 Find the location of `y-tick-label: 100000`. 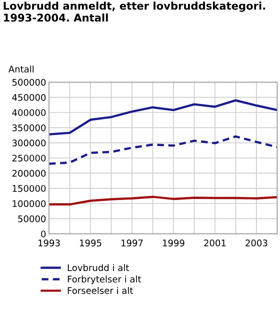

y-tick-label: 100000 is located at coordinates (29, 204).